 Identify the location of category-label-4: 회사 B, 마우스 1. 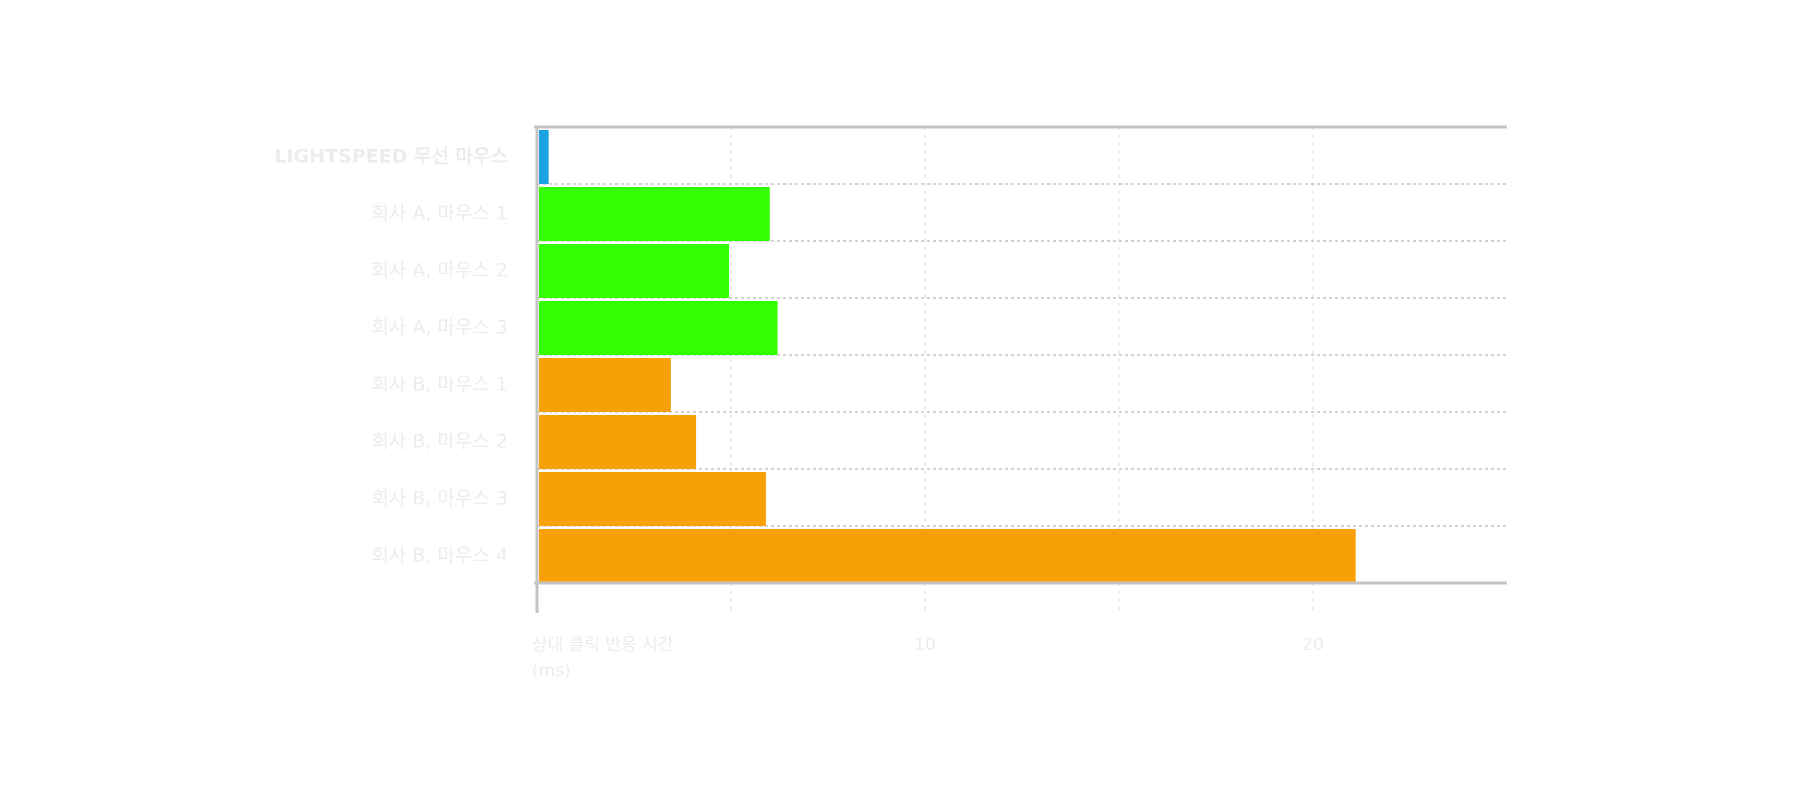
(439, 385).